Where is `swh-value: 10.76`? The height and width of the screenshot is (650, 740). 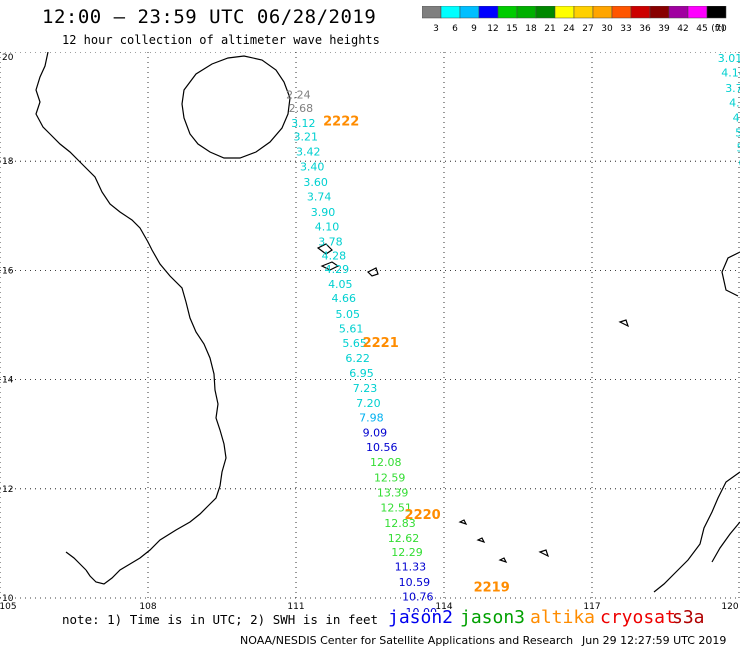
swh-value: 10.76 is located at coordinates (418, 597).